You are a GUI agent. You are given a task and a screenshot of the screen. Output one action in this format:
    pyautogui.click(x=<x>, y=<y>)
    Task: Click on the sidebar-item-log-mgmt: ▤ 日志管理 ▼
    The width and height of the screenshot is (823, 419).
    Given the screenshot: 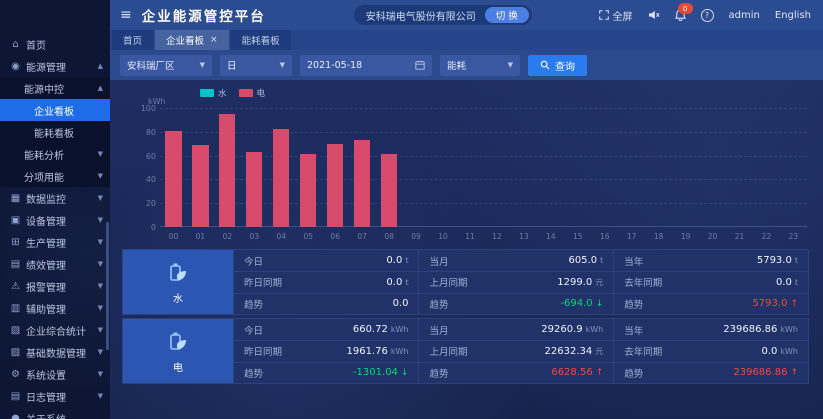 What is the action you would take?
    pyautogui.click(x=55, y=396)
    